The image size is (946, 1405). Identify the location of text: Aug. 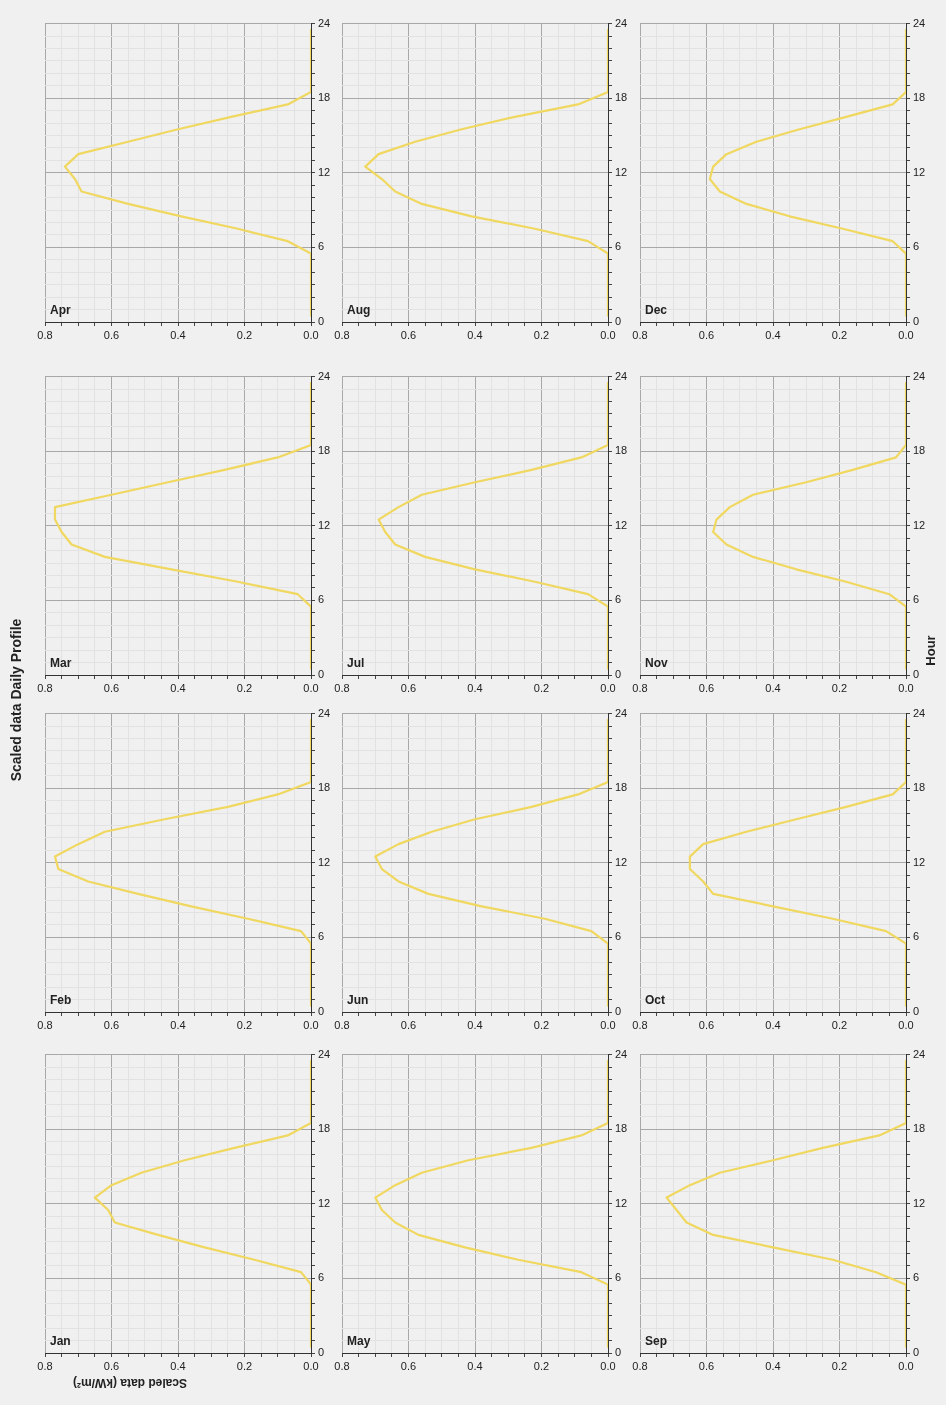
(359, 310).